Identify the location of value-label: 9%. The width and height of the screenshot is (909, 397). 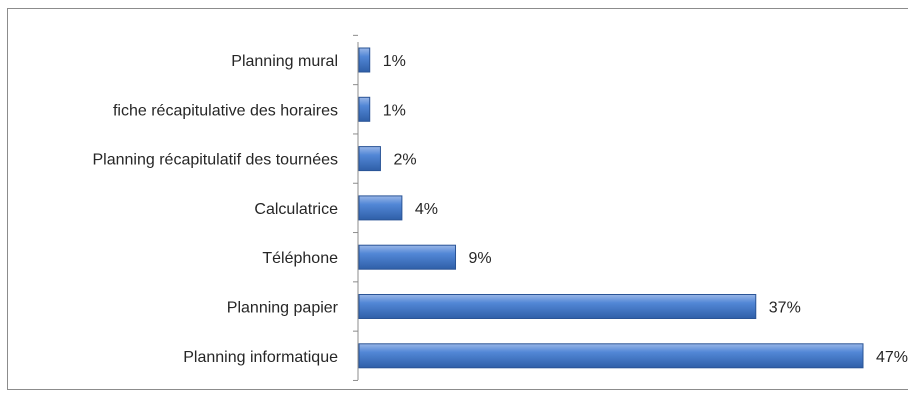
(480, 258).